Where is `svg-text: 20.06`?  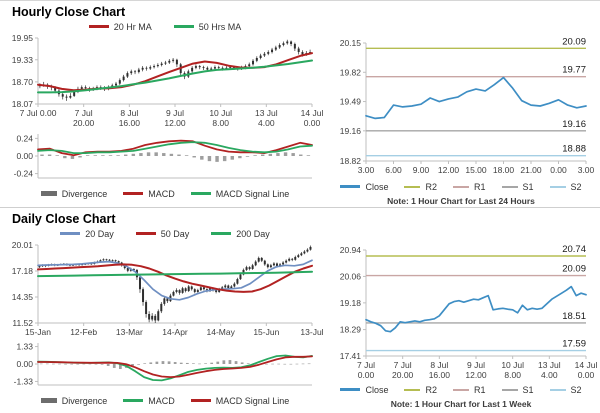
svg-text: 20.06 is located at coordinates (351, 276).